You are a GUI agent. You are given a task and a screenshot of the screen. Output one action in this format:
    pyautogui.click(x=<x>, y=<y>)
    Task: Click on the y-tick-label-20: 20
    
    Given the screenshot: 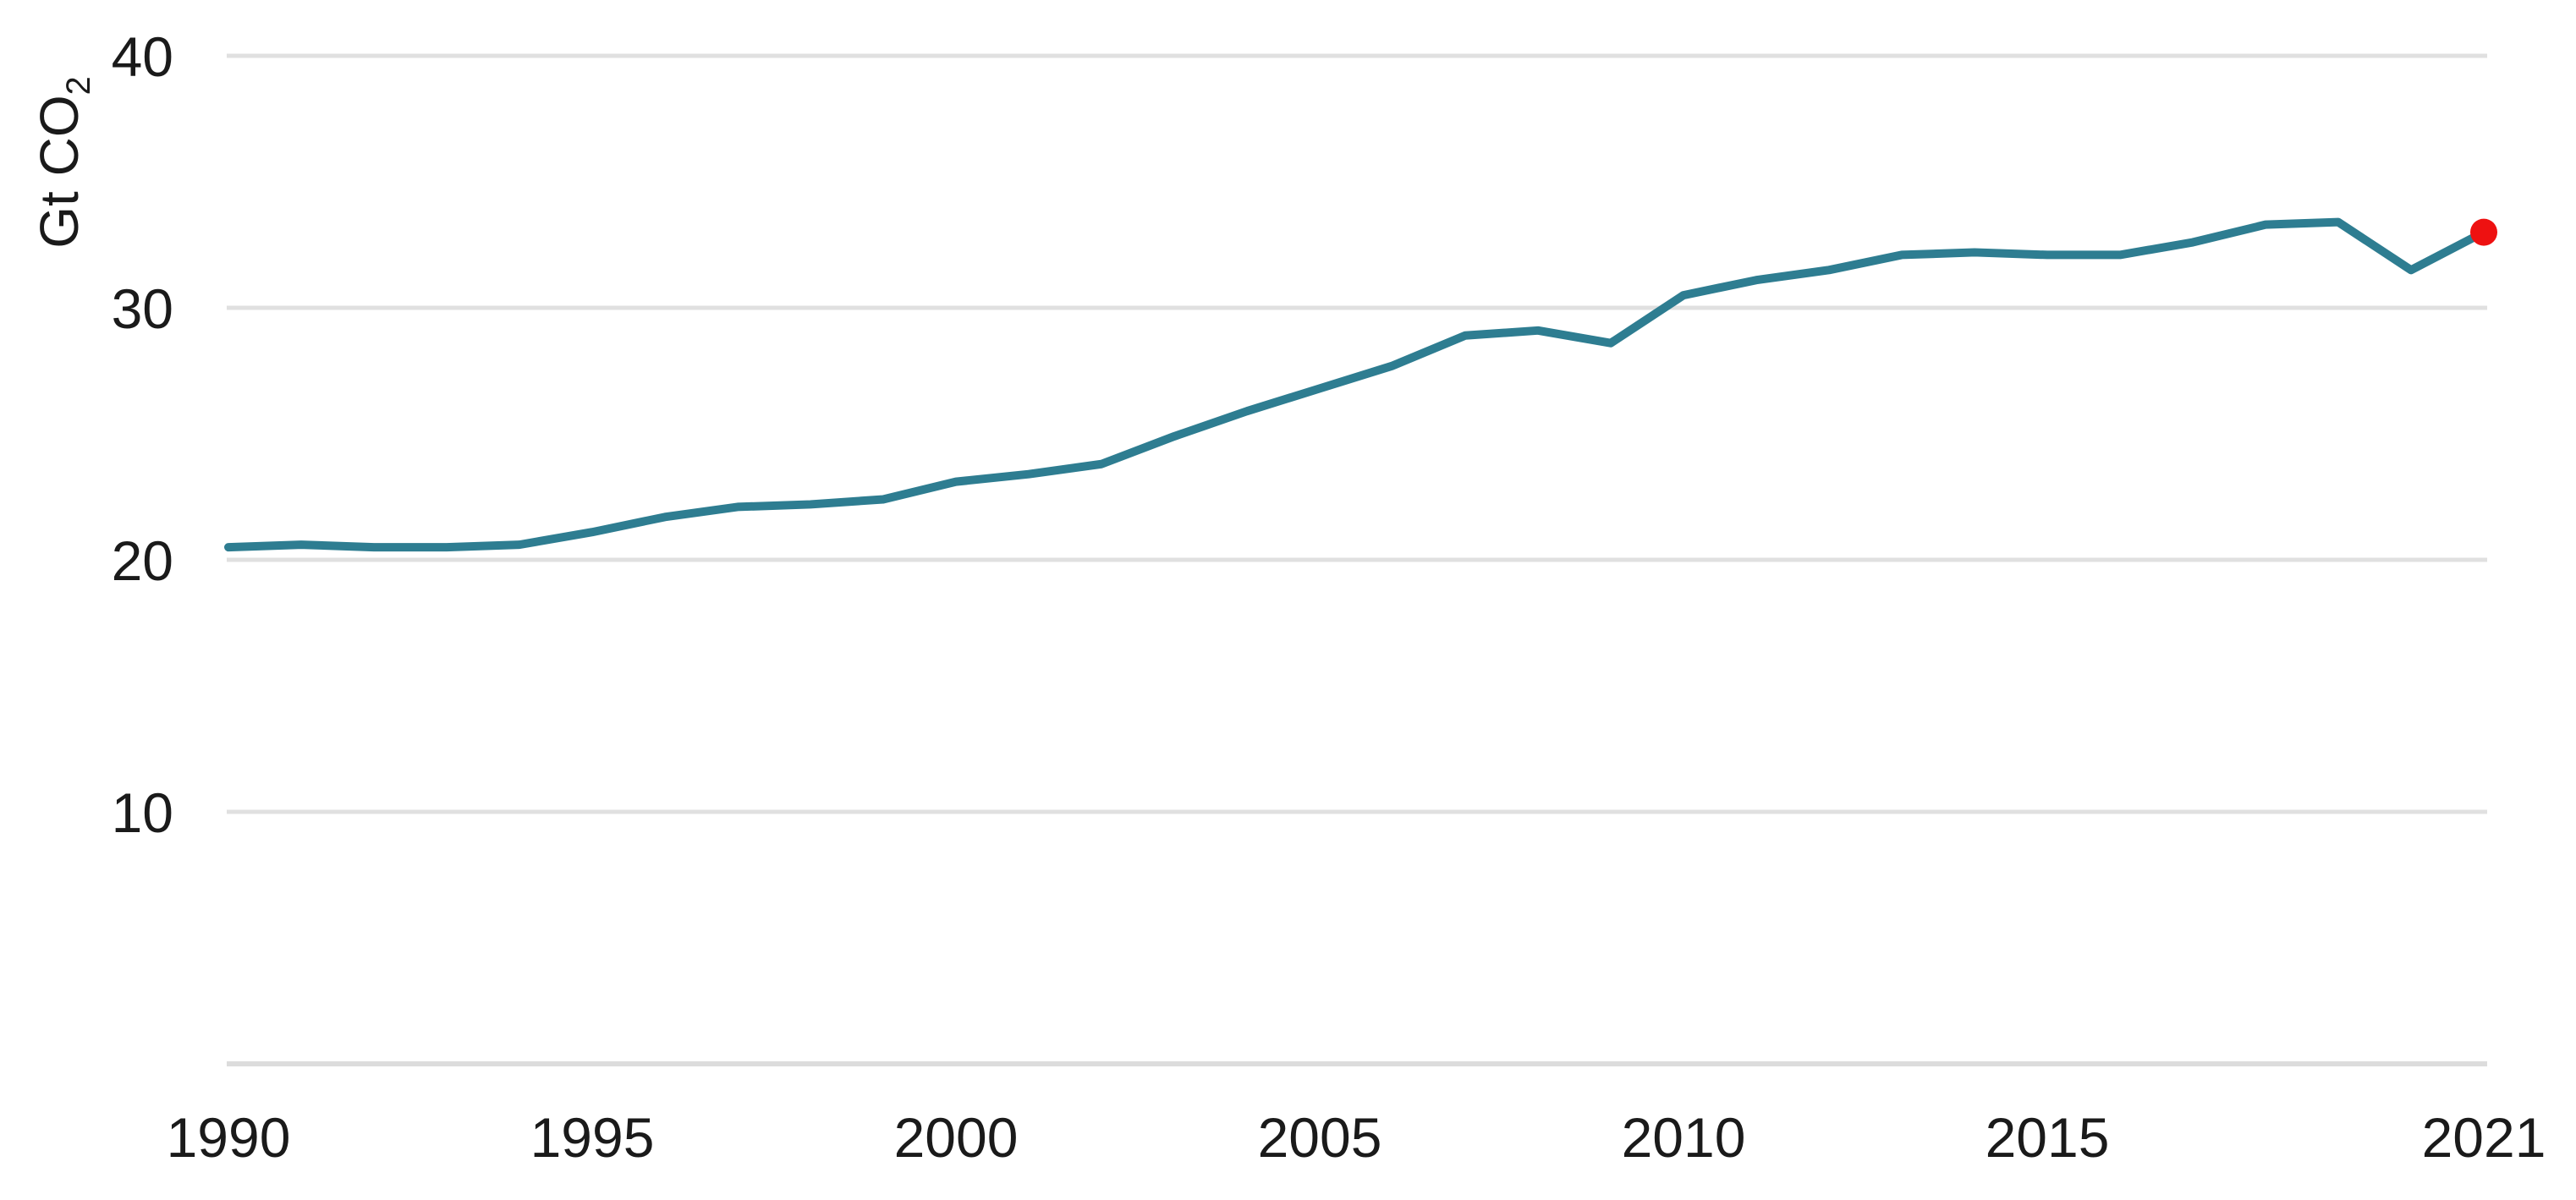 What is the action you would take?
    pyautogui.click(x=142, y=561)
    